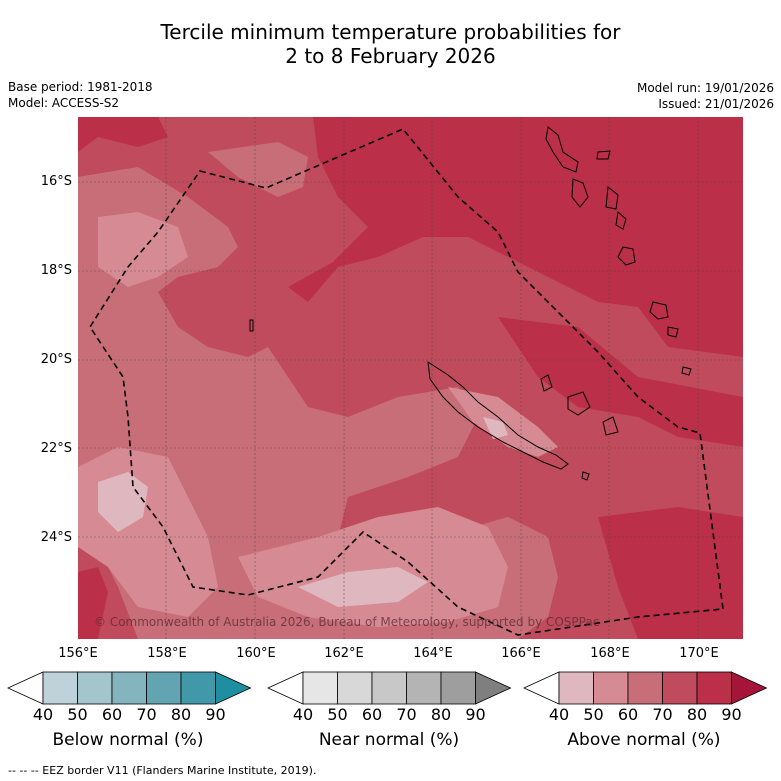  I want to click on above-colorbar-tick: 70, so click(662, 714).